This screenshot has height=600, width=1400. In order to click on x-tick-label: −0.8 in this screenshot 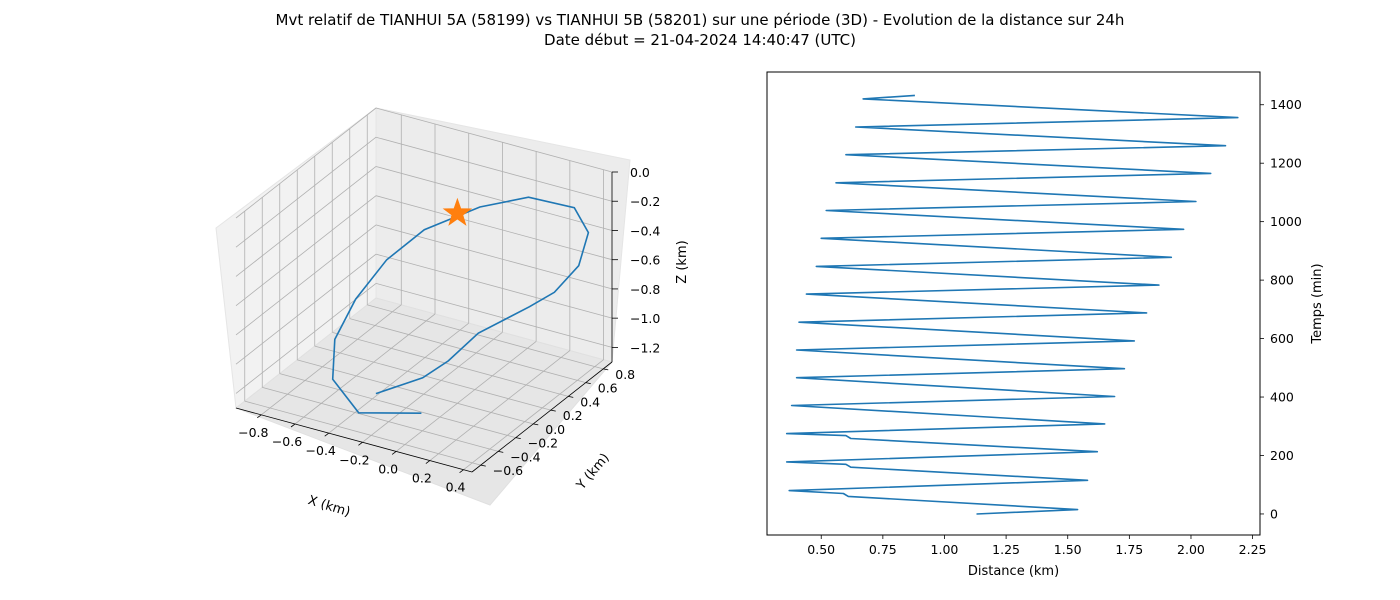, I will do `click(253, 432)`.